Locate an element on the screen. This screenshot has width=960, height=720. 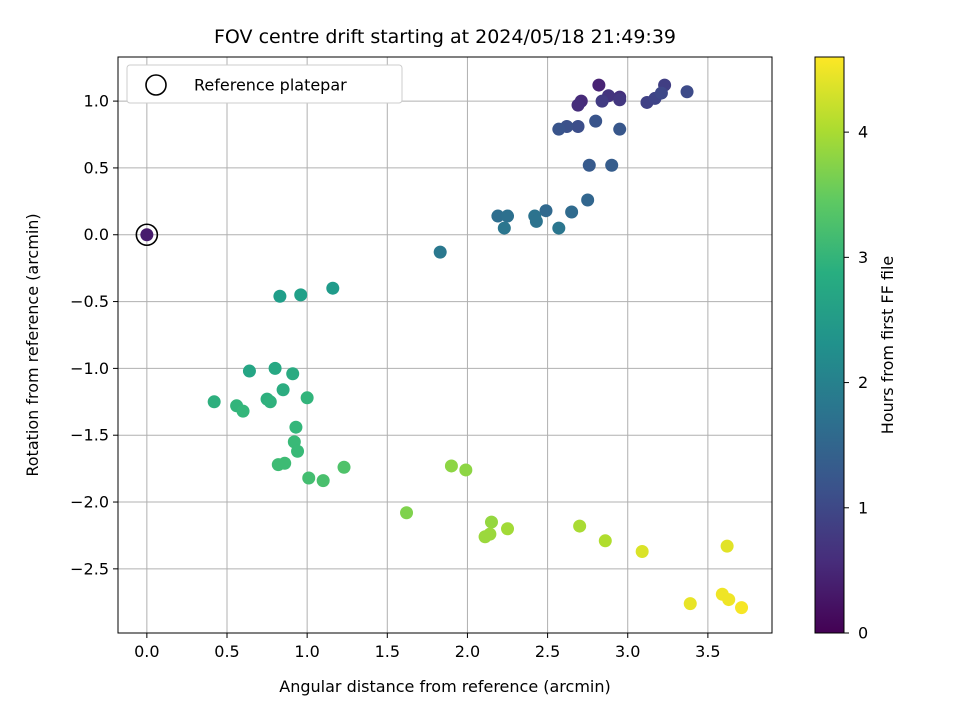
y-tick-label: 0.5 is located at coordinates (96, 167).